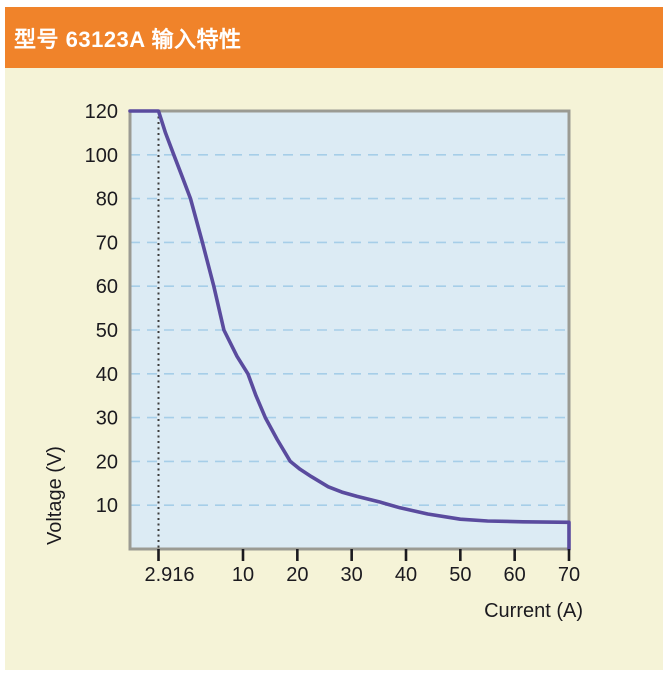 The height and width of the screenshot is (676, 668). I want to click on page-title: 型号 63123A 输入特性, so click(128, 39).